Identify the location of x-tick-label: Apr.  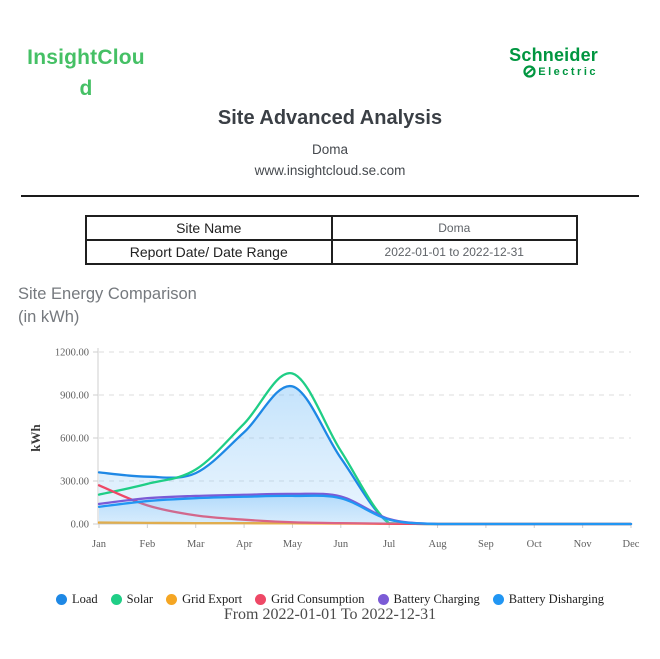
(244, 544).